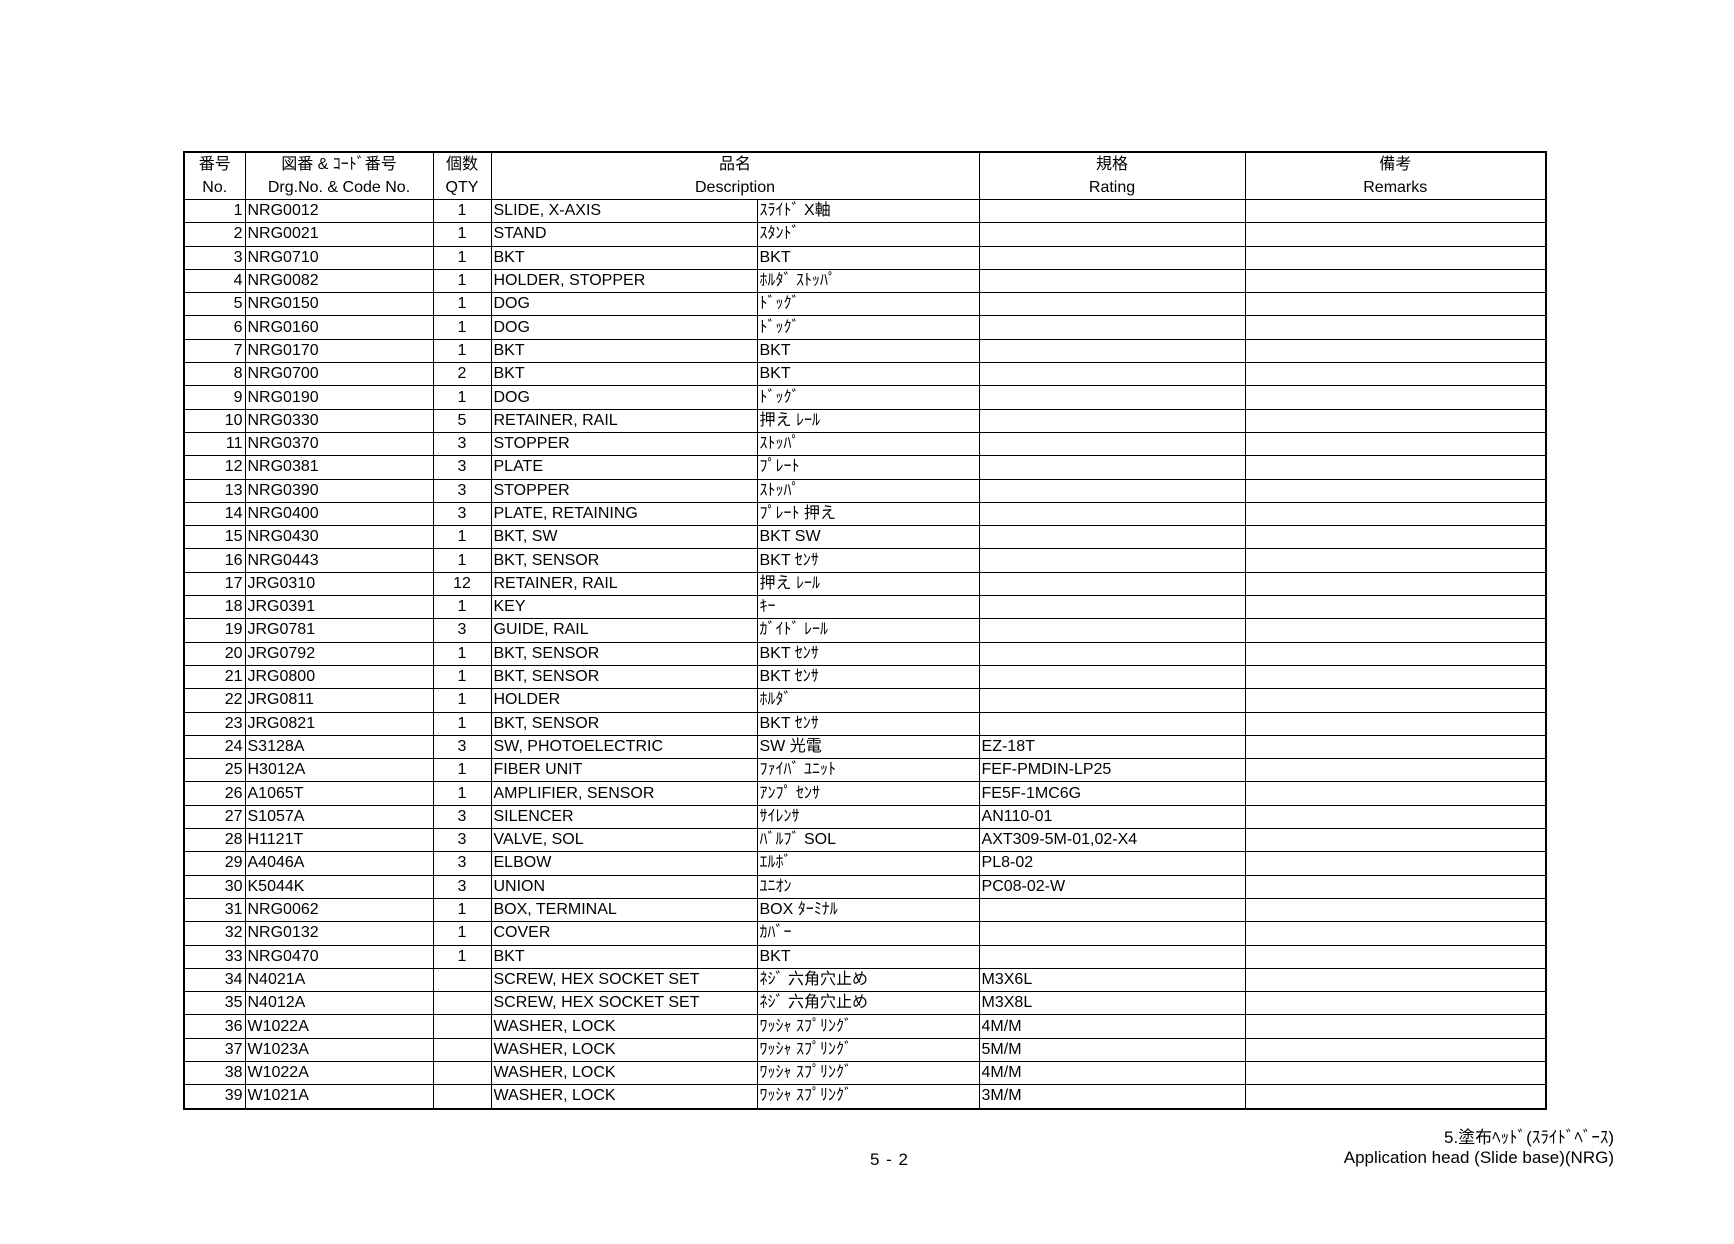  What do you see at coordinates (214, 234) in the screenshot?
I see `row-number-cell: 2` at bounding box center [214, 234].